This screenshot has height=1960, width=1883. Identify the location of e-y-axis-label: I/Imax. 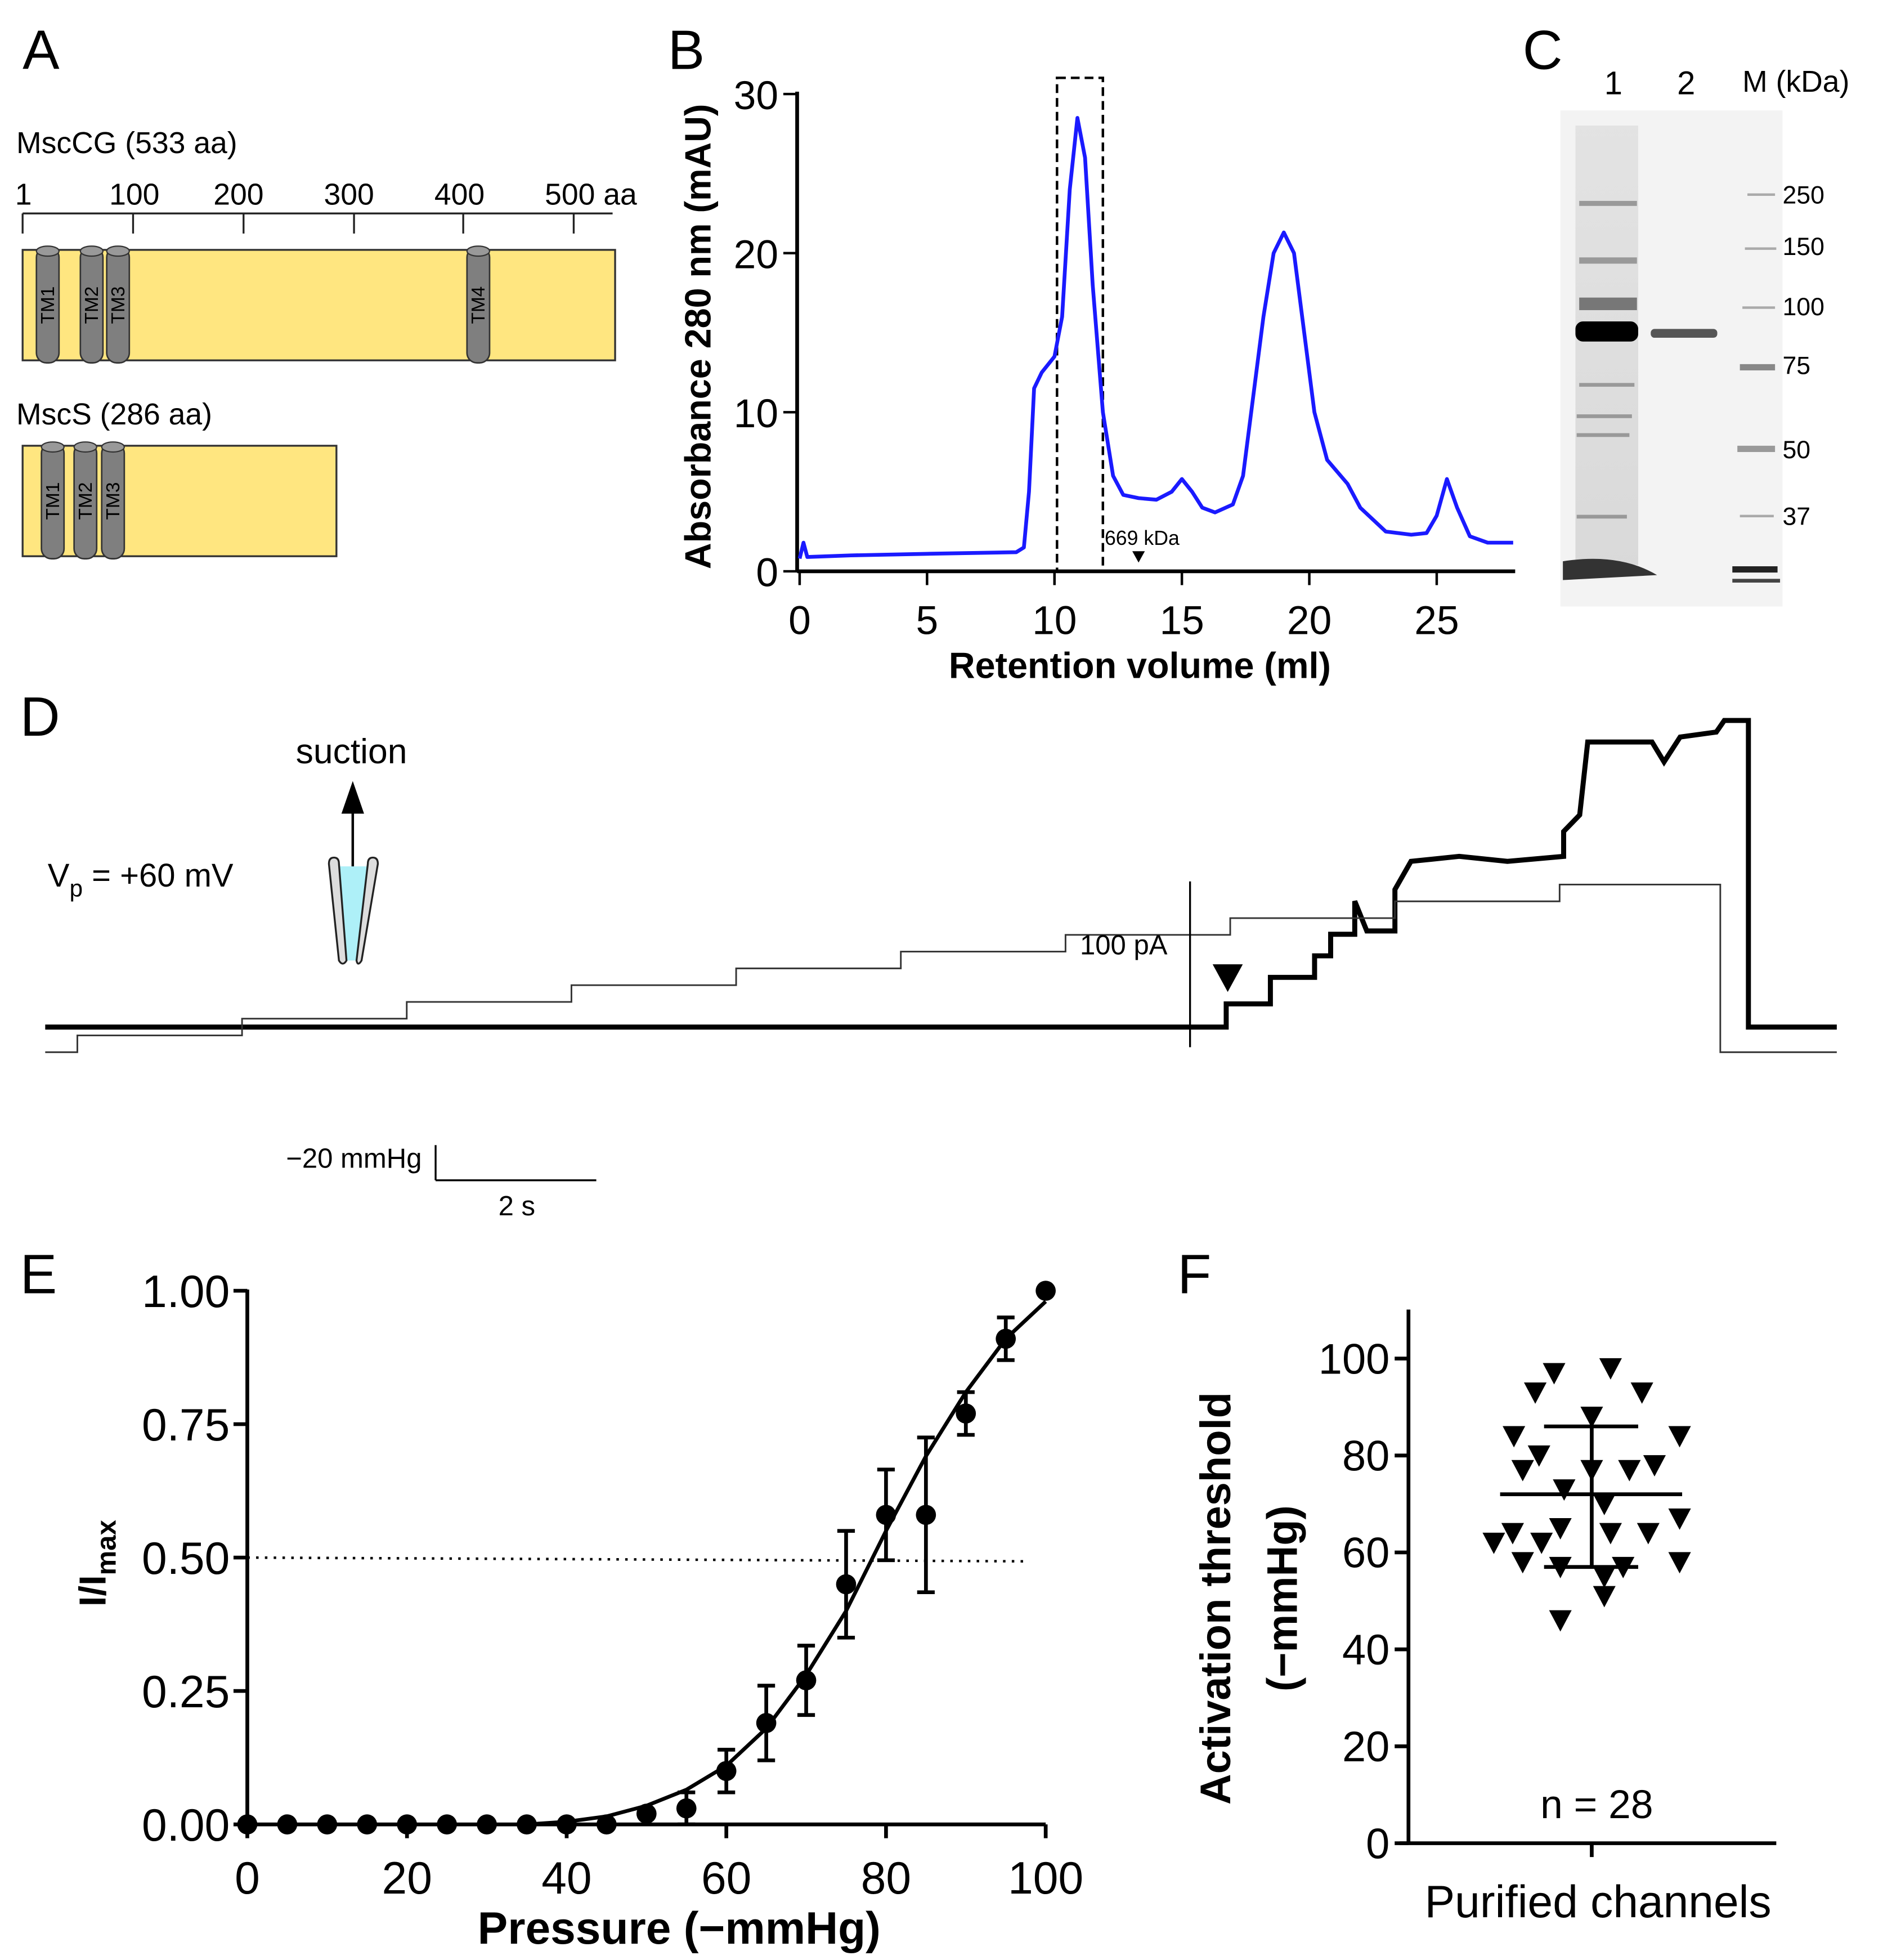
(96, 1564).